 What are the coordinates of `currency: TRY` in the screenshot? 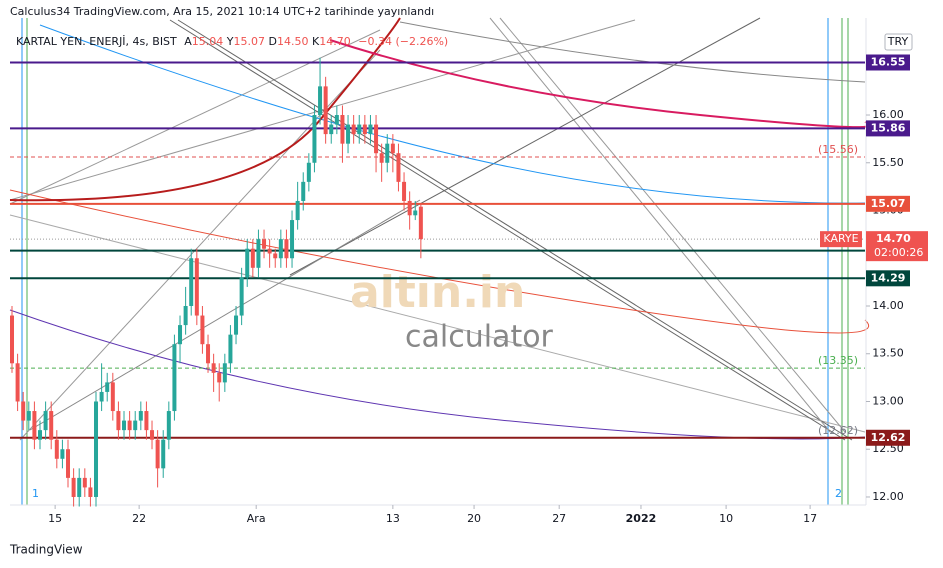 It's located at (898, 41).